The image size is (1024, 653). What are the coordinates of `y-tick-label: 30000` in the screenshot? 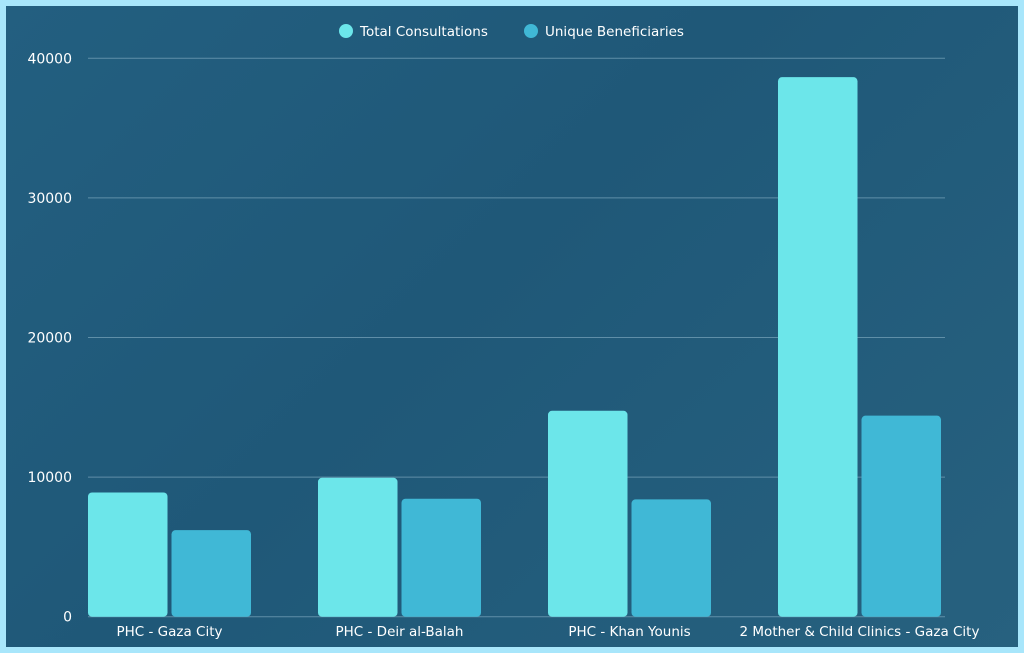 It's located at (49, 199).